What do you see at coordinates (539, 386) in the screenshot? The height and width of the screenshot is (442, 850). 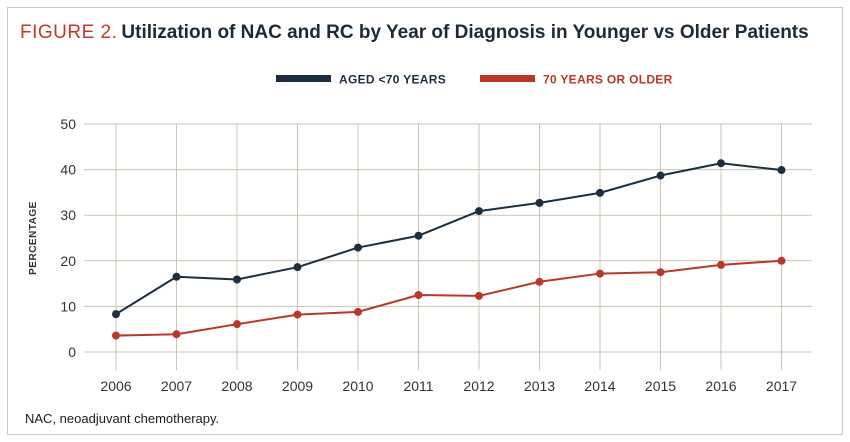 I see `x-tick-2013: 2013` at bounding box center [539, 386].